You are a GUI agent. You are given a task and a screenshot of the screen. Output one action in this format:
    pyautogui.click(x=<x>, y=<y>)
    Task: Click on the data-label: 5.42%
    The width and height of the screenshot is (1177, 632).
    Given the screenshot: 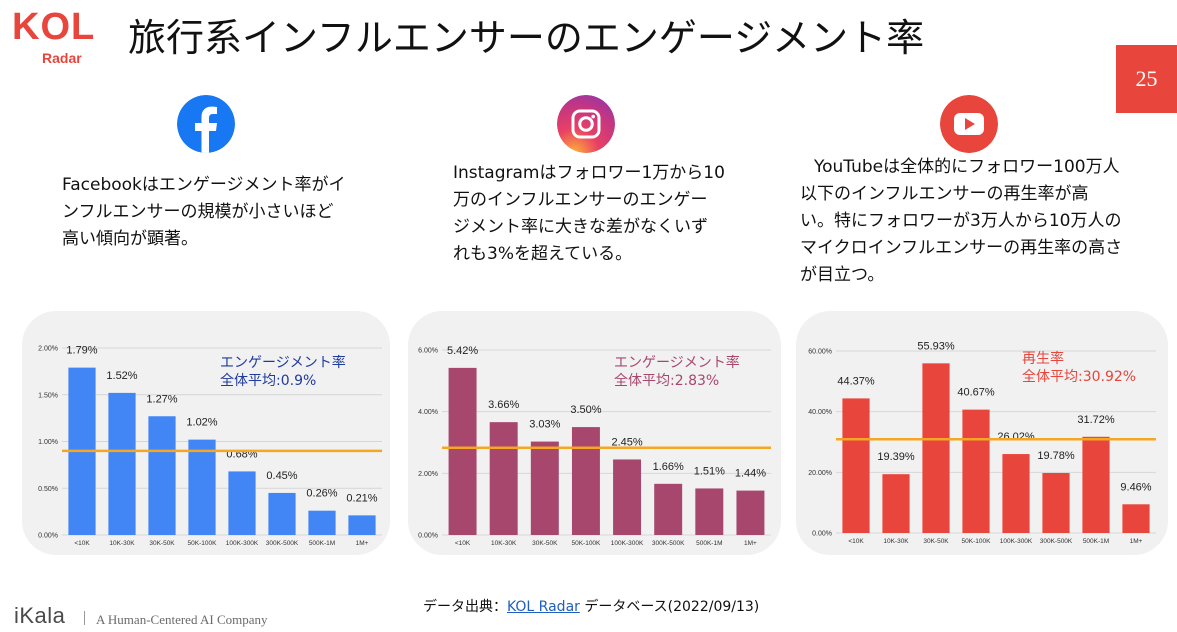 What is the action you would take?
    pyautogui.click(x=462, y=351)
    